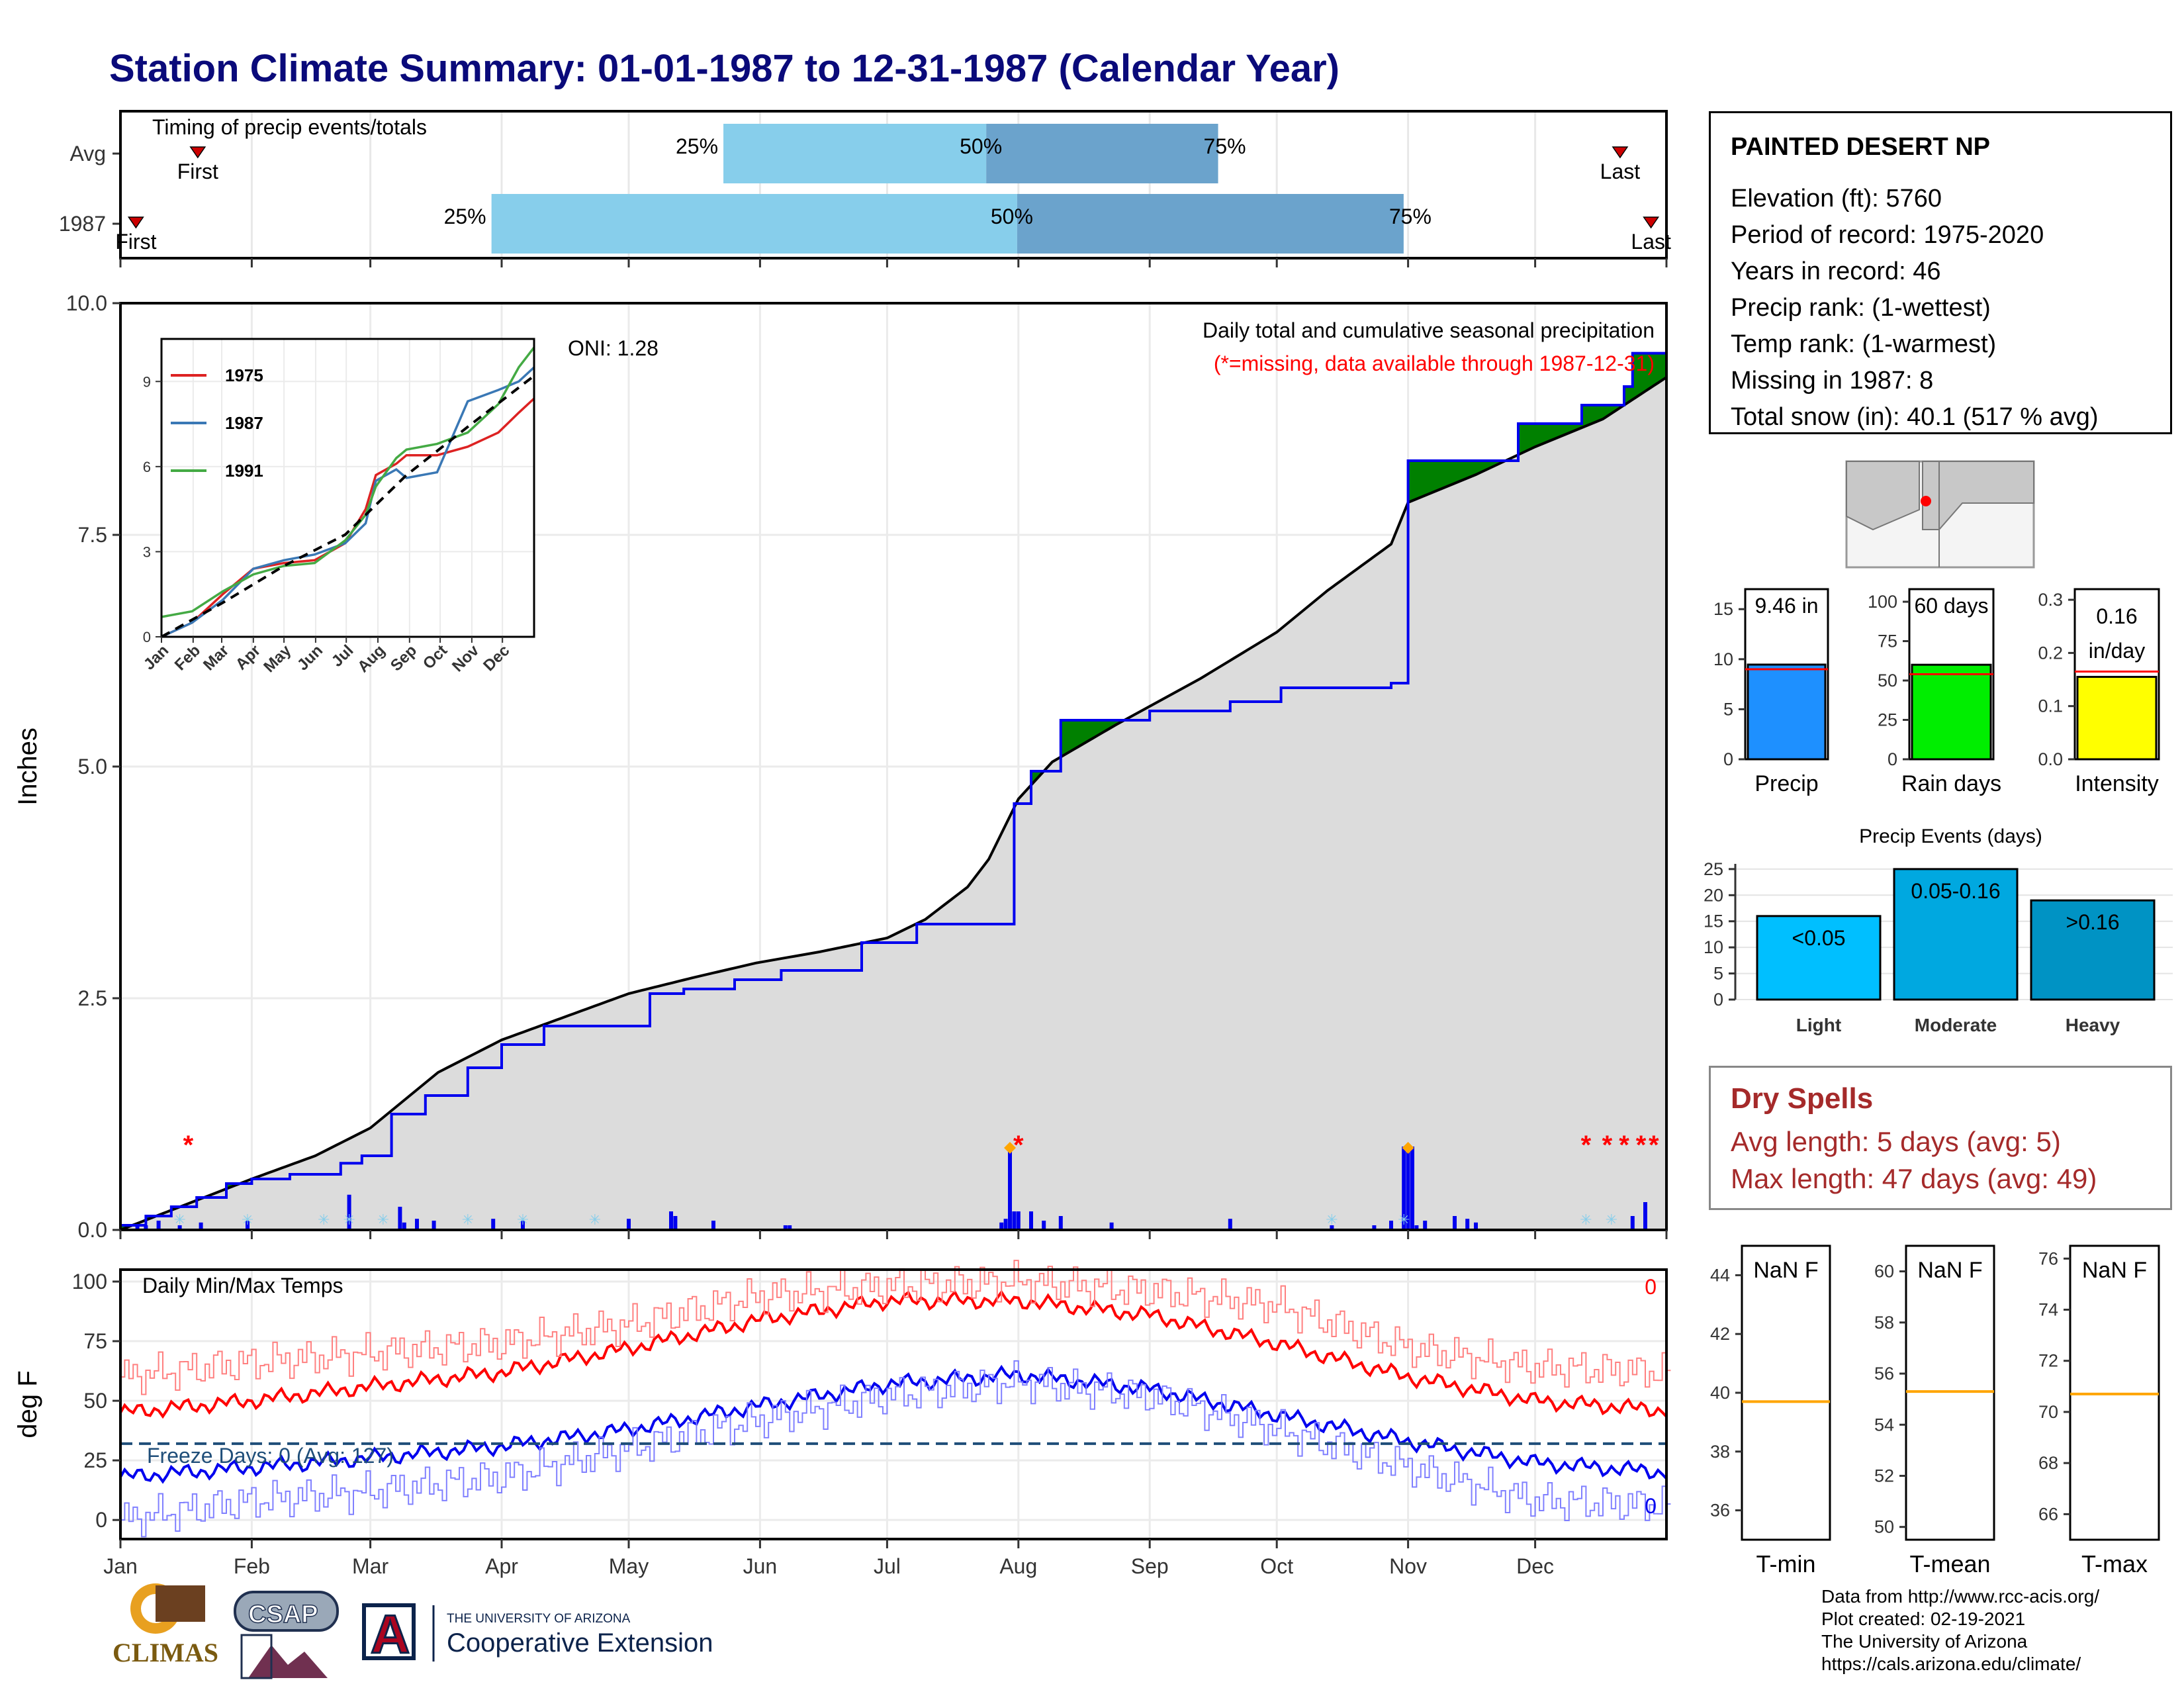  I want to click on bar-panel-bar, so click(1951, 712).